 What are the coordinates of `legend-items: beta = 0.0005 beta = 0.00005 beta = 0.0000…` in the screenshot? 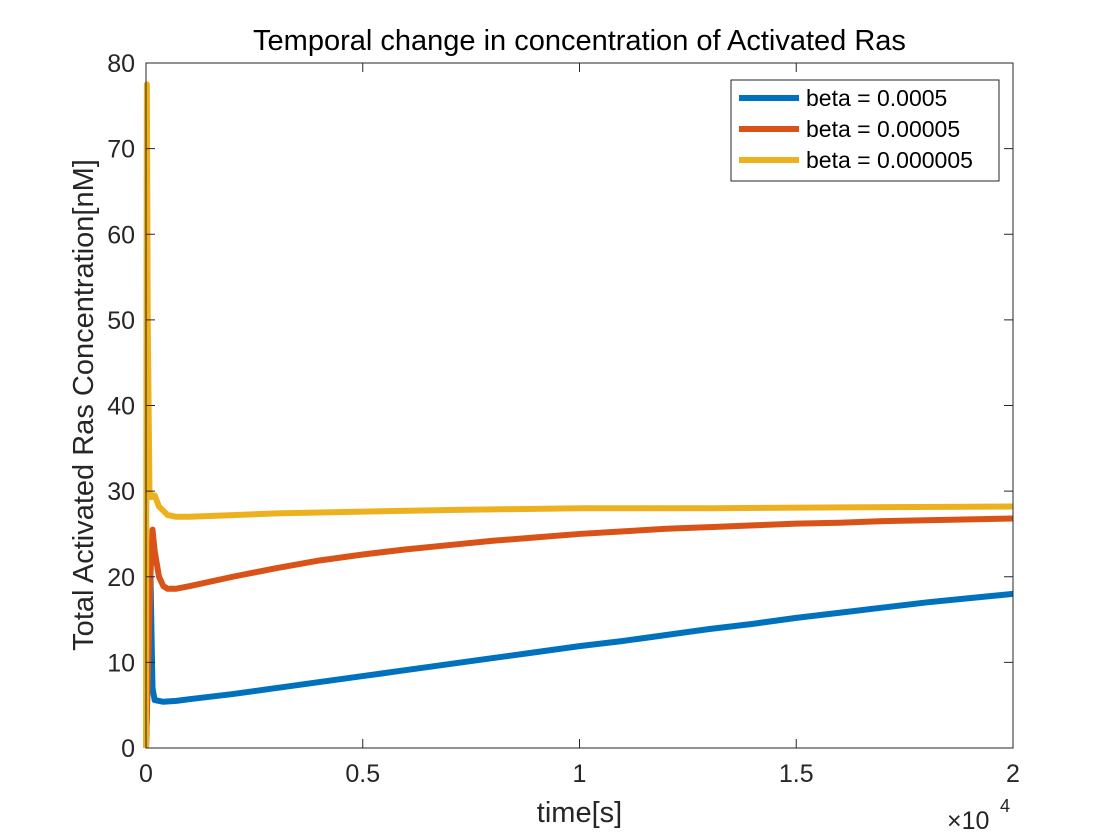 It's located at (856, 129).